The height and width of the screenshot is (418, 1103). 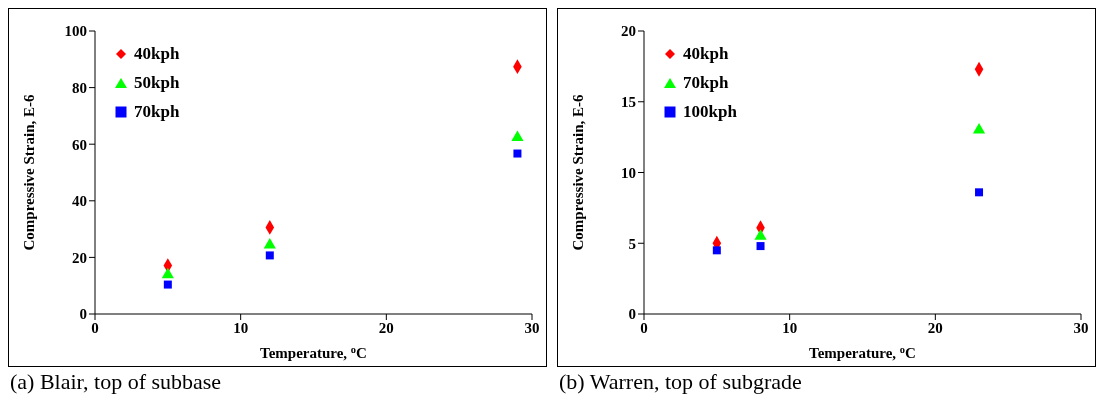 What do you see at coordinates (79, 201) in the screenshot?
I see `y-tick-label: 40` at bounding box center [79, 201].